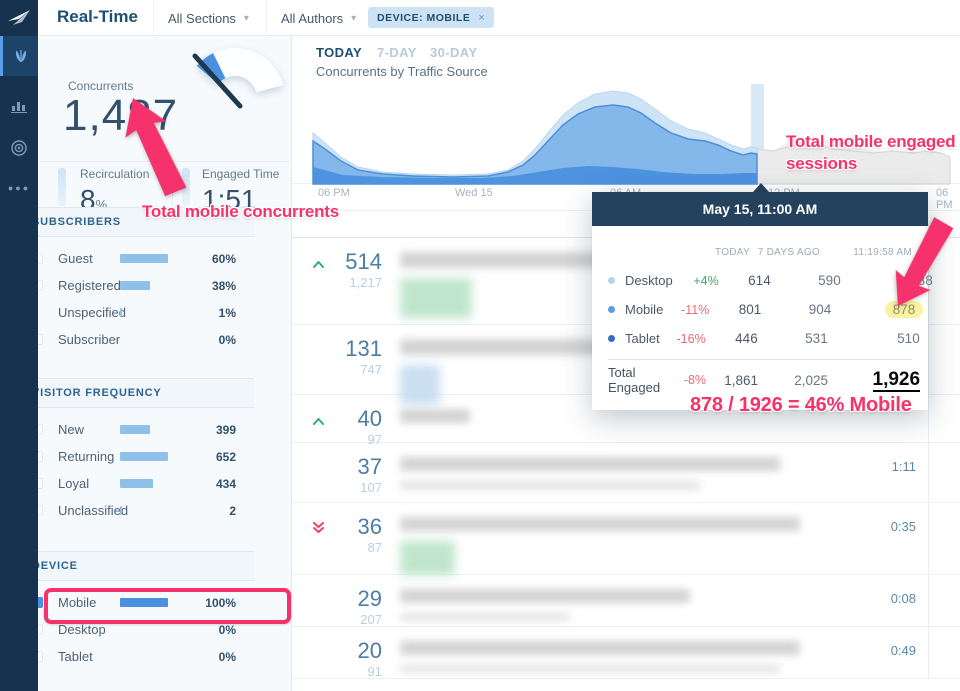 This screenshot has width=960, height=691. I want to click on device-filter-chip: DEVICE: MOBILE ×, so click(431, 17).